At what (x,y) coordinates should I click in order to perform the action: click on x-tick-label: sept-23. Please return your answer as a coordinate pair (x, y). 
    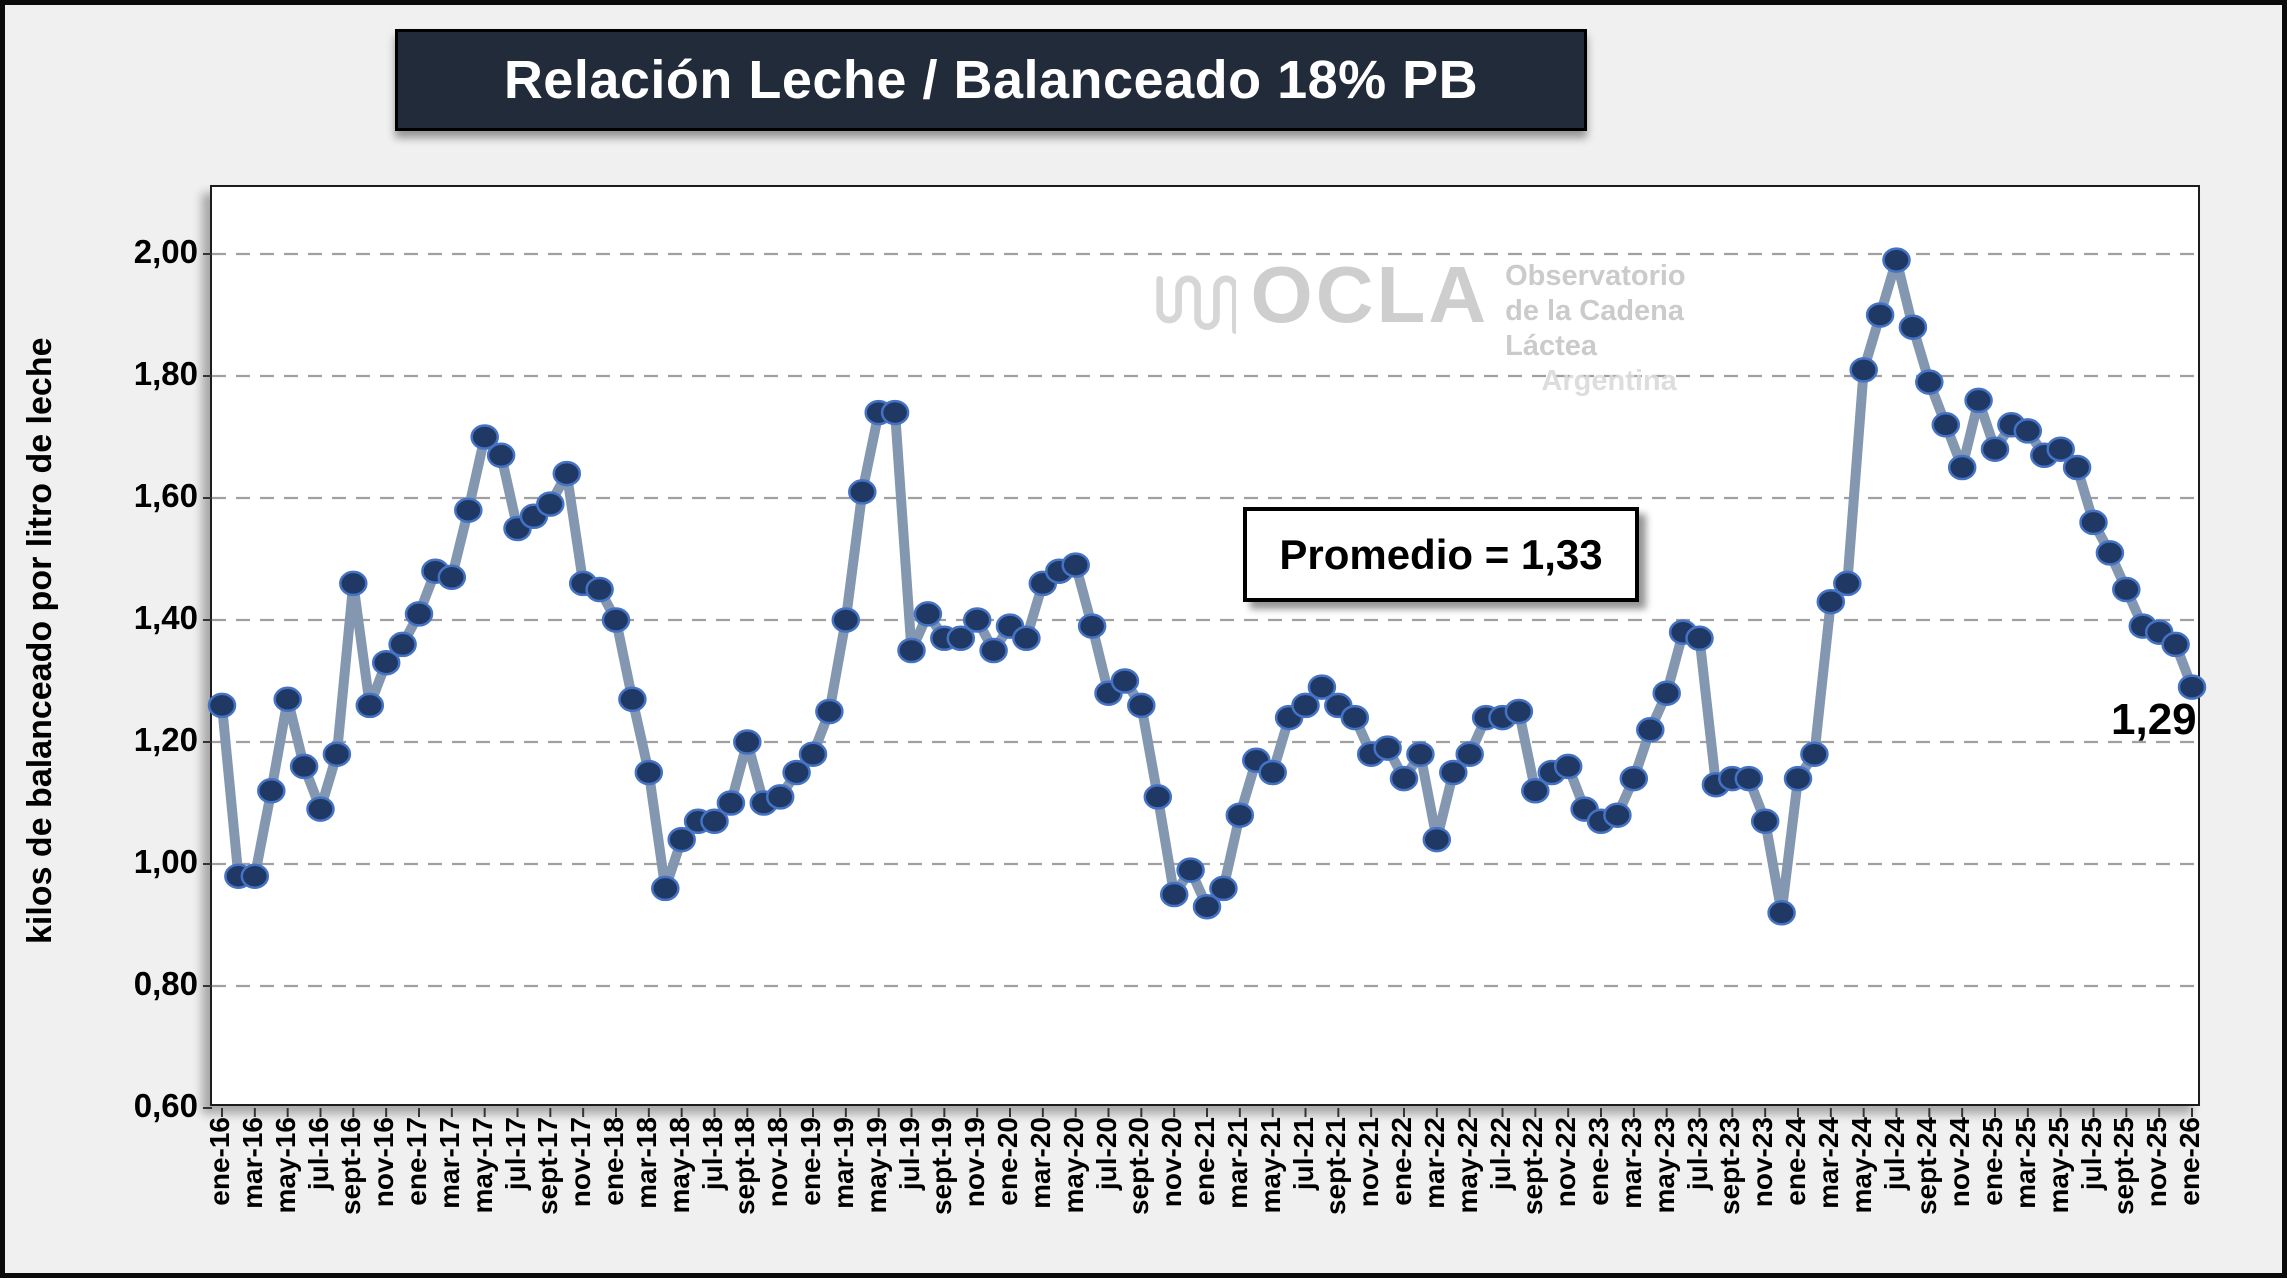
    Looking at the image, I should click on (1730, 1166).